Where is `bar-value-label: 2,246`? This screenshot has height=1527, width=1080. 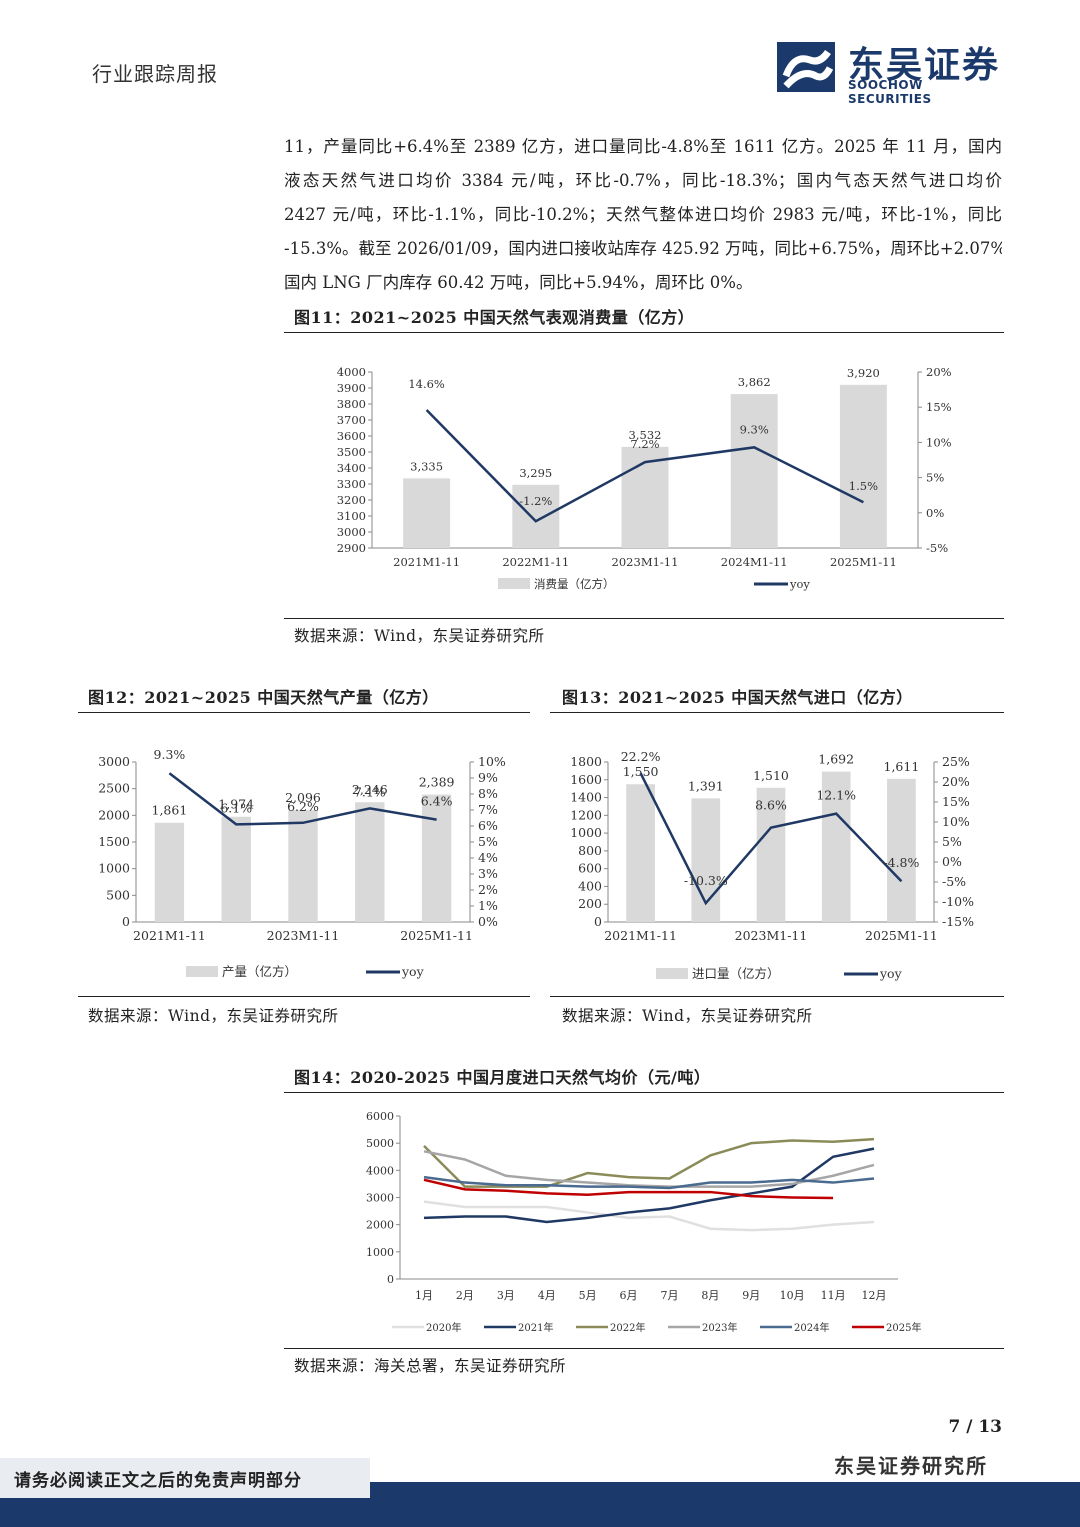 bar-value-label: 2,246 is located at coordinates (370, 789).